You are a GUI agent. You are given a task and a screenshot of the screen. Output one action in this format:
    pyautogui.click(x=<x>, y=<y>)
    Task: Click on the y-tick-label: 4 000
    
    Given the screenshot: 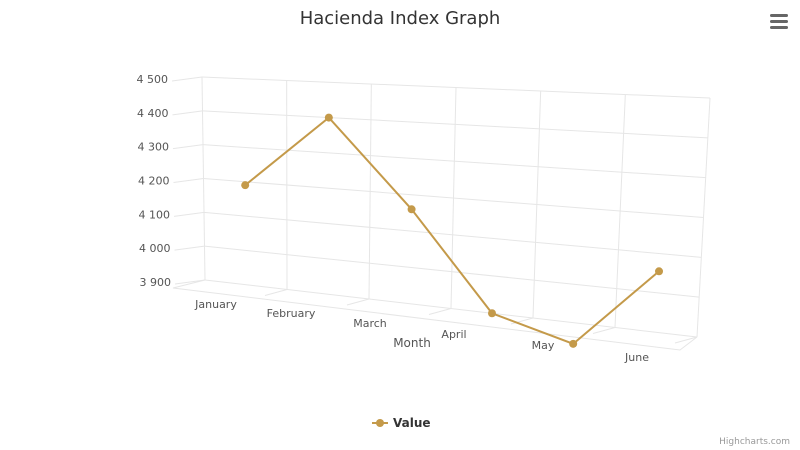 What is the action you would take?
    pyautogui.click(x=155, y=248)
    